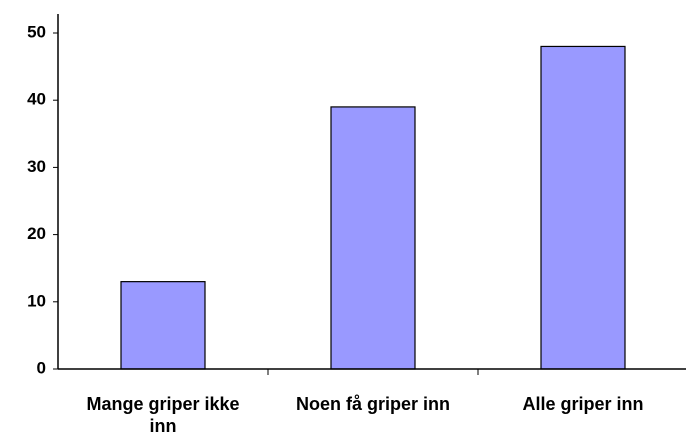 This screenshot has height=444, width=686. I want to click on x-tick-label: Noen få griper inn, so click(372, 404).